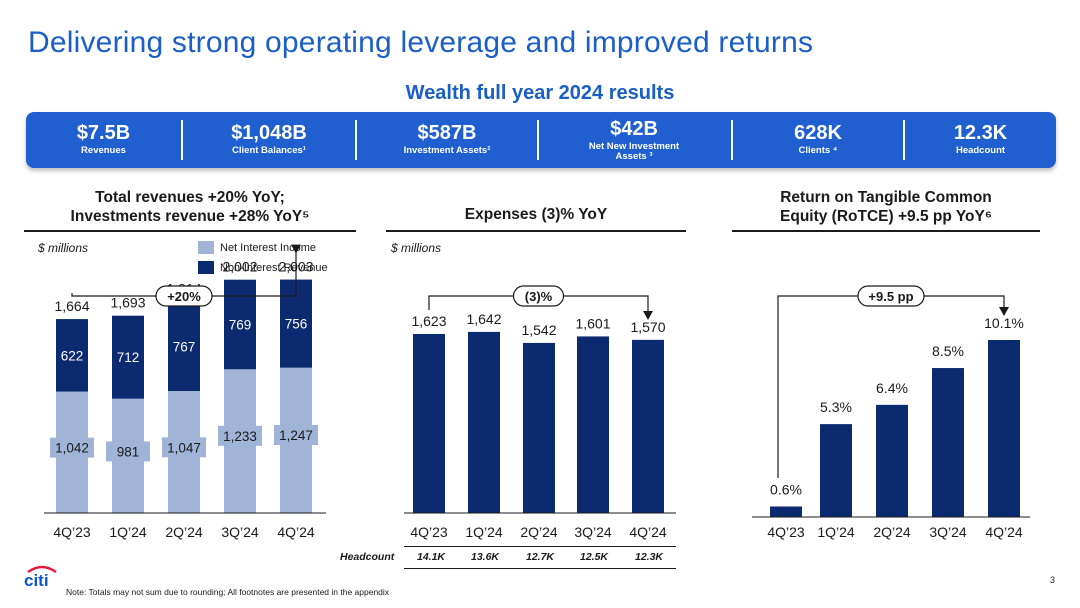 Image resolution: width=1080 pixels, height=608 pixels. Describe the element at coordinates (540, 93) in the screenshot. I see `page-subtitle: Wealth full year 2024 results` at that location.